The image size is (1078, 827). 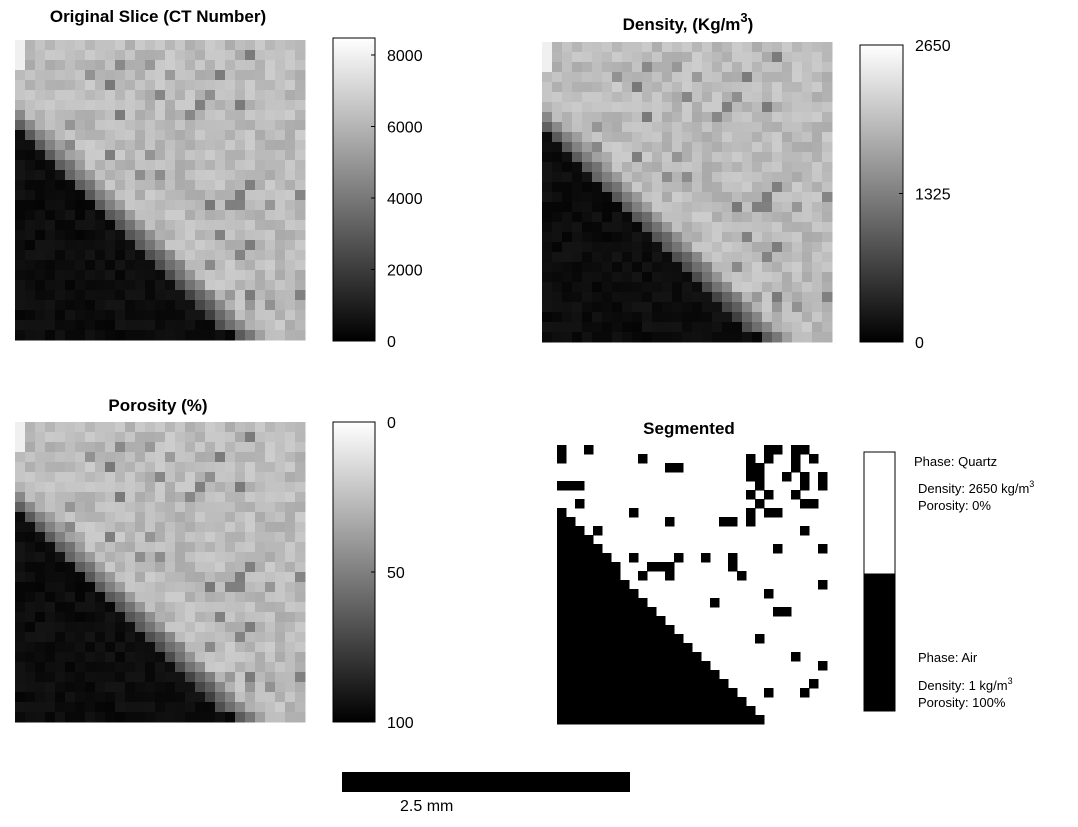 I want to click on legend-air, so click(x=879, y=642).